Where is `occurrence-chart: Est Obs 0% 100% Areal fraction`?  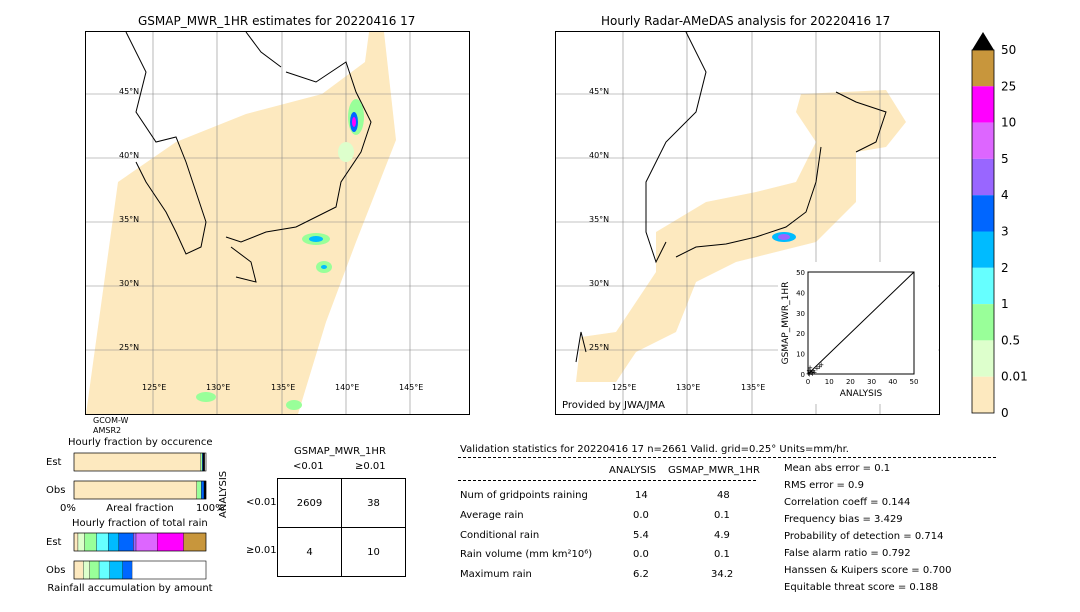 occurrence-chart: Est Obs 0% 100% Areal fraction is located at coordinates (135, 482).